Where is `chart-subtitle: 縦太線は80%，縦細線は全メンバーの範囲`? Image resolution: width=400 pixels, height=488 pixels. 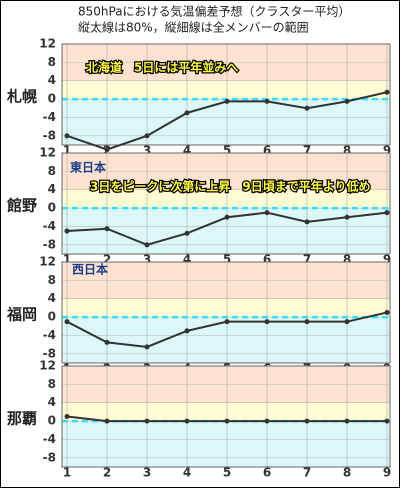 chart-subtitle: 縦太線は80%，縦細線は全メンバーの範囲 is located at coordinates (193, 27).